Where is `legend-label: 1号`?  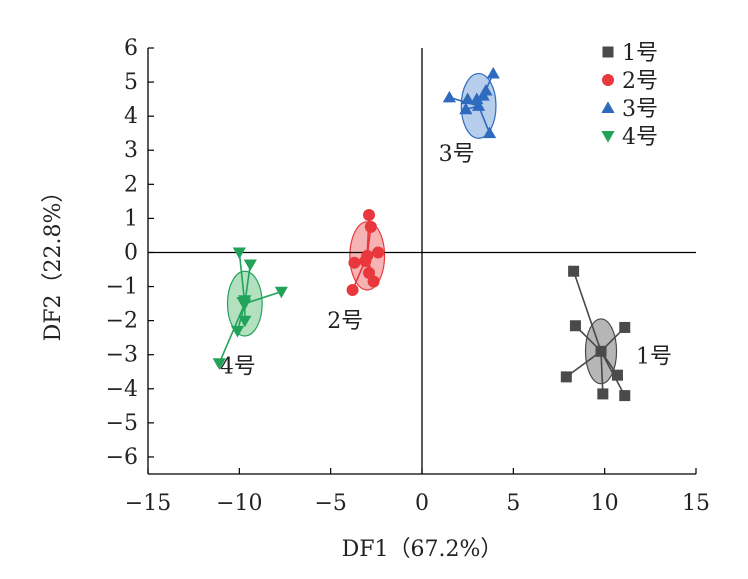 legend-label: 1号 is located at coordinates (640, 53).